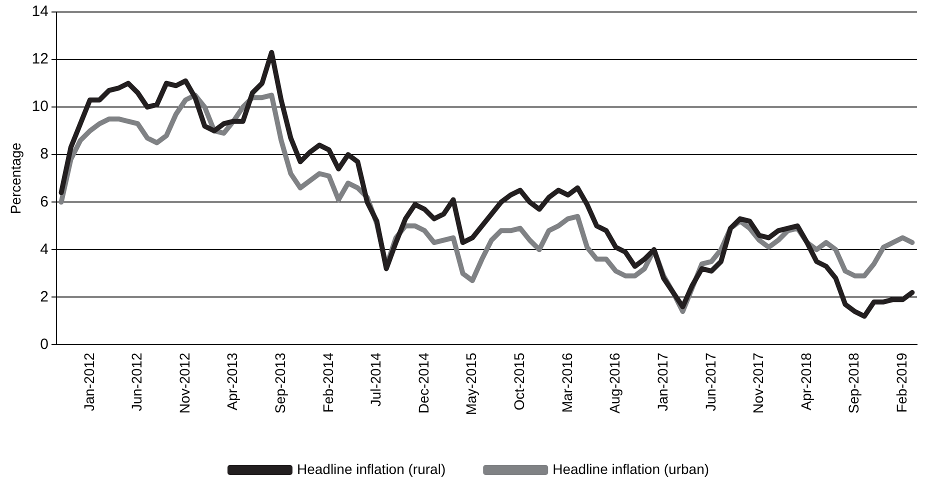  What do you see at coordinates (88, 382) in the screenshot?
I see `x-tick-label: Jan-2012` at bounding box center [88, 382].